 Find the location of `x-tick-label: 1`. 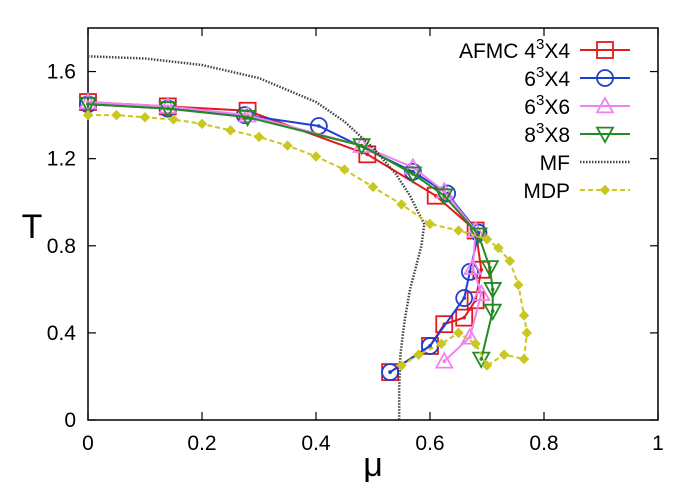

x-tick-label: 1 is located at coordinates (658, 443).